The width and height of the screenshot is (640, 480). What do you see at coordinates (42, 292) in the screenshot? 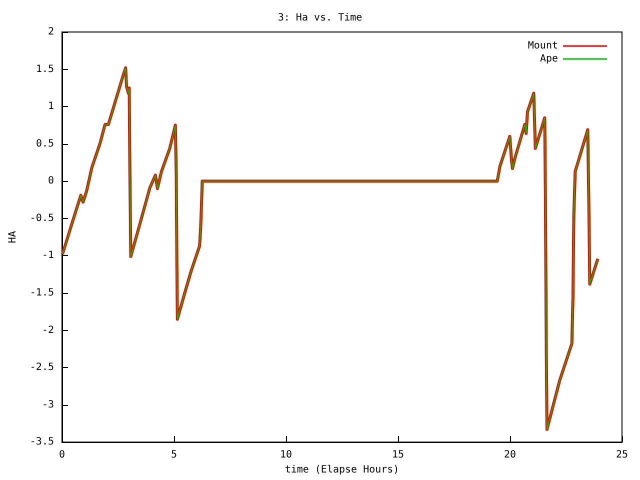
I see `y-tick-label: -1.5` at bounding box center [42, 292].